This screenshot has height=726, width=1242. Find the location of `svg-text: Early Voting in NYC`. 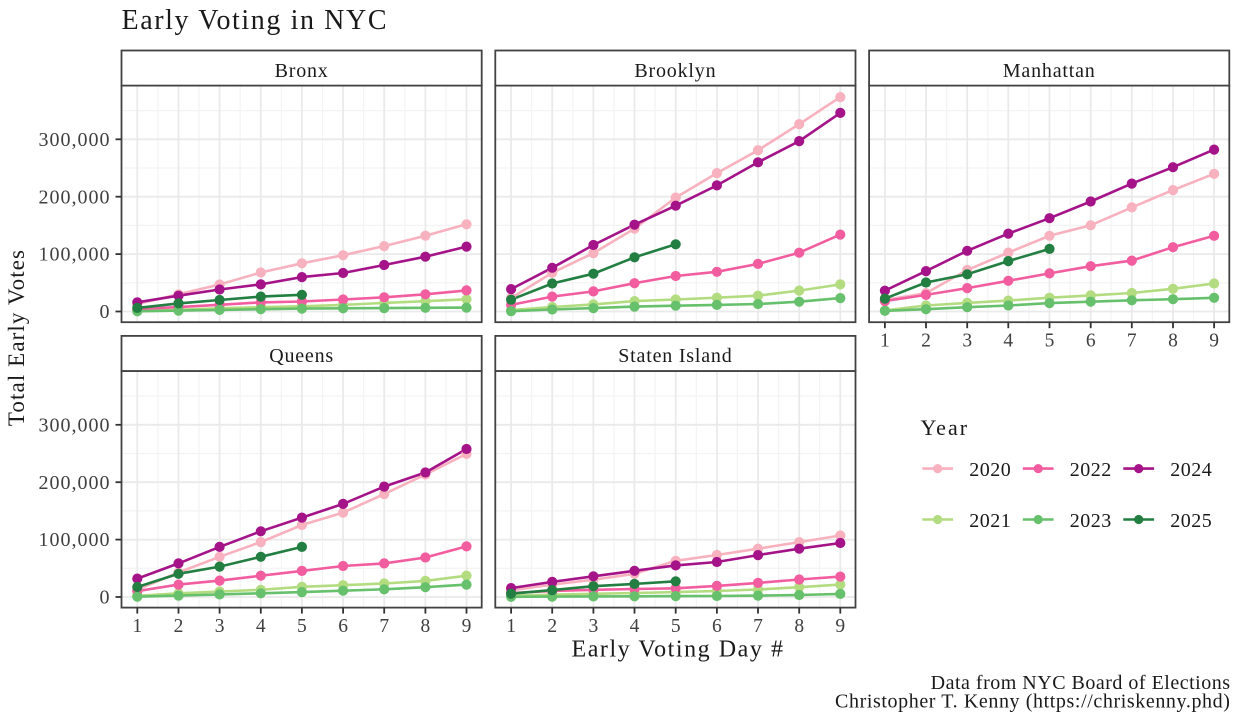

svg-text: Early Voting in NYC is located at coordinates (255, 20).